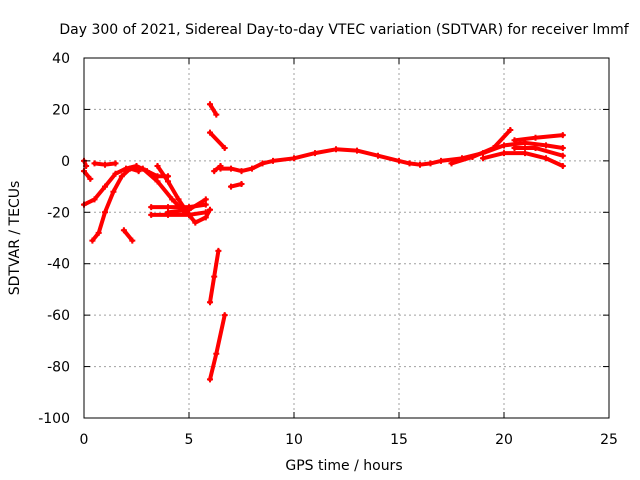  What do you see at coordinates (236, 185) in the screenshot?
I see `series-post-spike` at bounding box center [236, 185].